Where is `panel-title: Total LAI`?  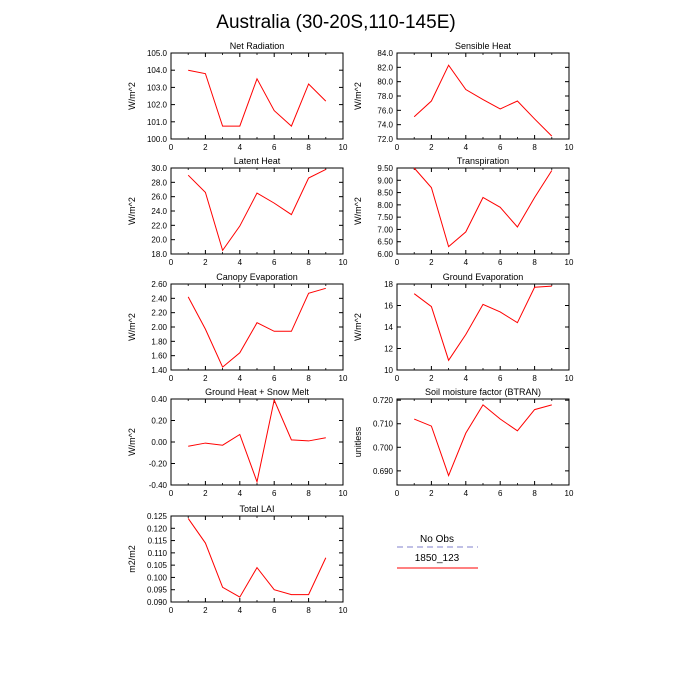 panel-title: Total LAI is located at coordinates (256, 509).